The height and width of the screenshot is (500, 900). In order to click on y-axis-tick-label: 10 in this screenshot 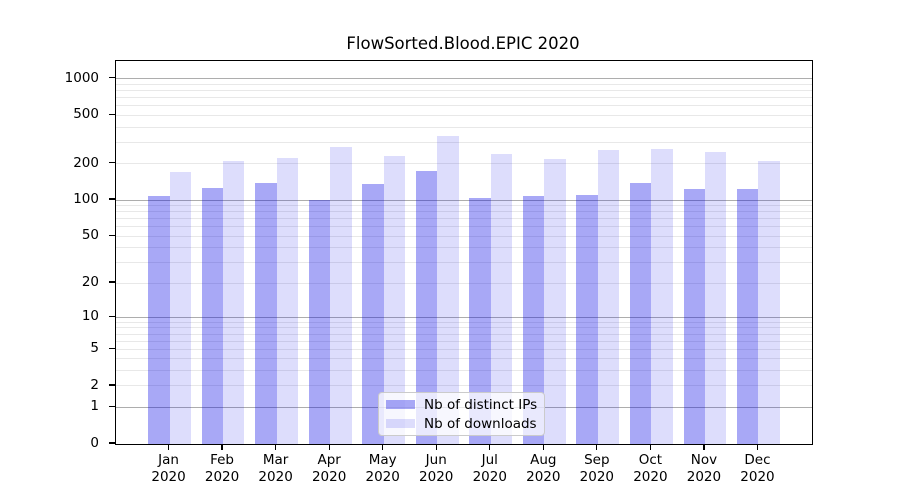, I will do `click(90, 316)`.